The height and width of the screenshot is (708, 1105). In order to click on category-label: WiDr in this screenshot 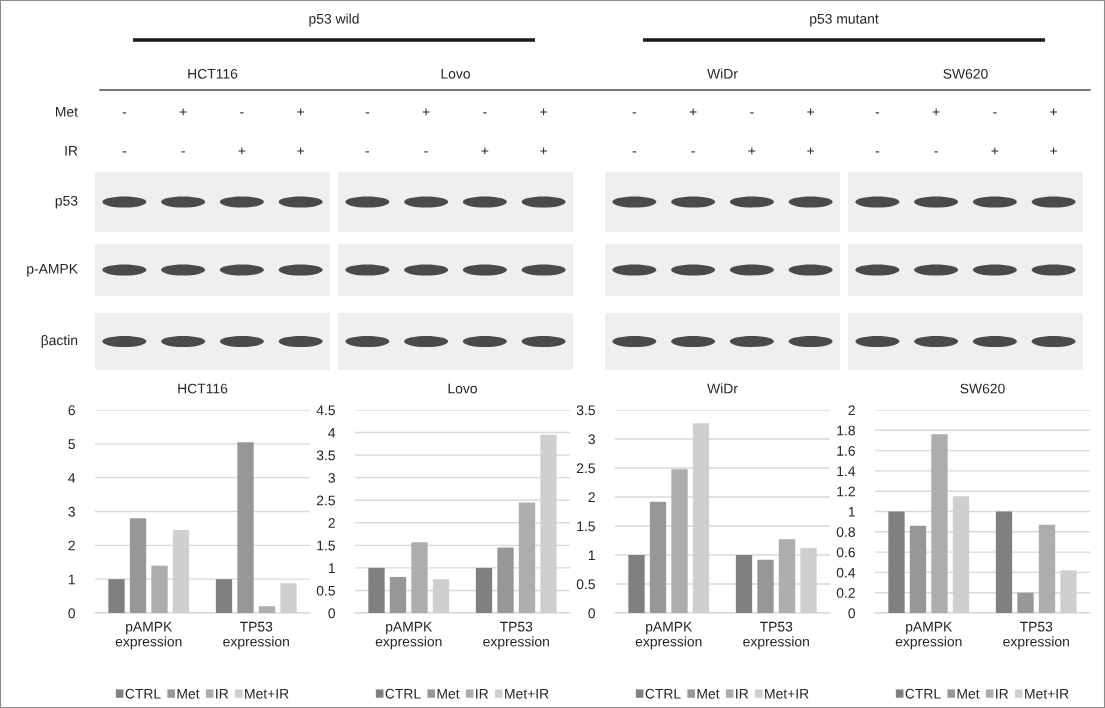, I will do `click(722, 73)`.